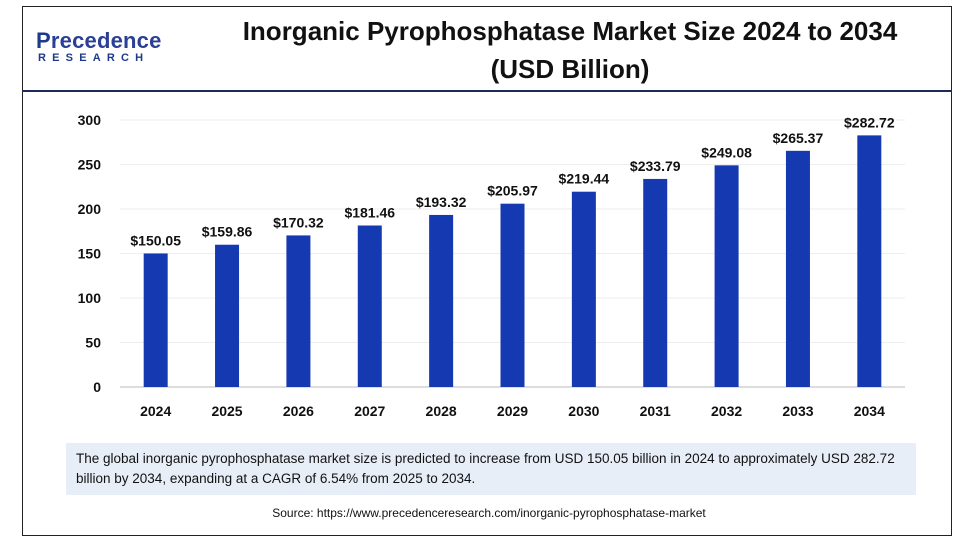  What do you see at coordinates (298, 311) in the screenshot?
I see `bar-2026` at bounding box center [298, 311].